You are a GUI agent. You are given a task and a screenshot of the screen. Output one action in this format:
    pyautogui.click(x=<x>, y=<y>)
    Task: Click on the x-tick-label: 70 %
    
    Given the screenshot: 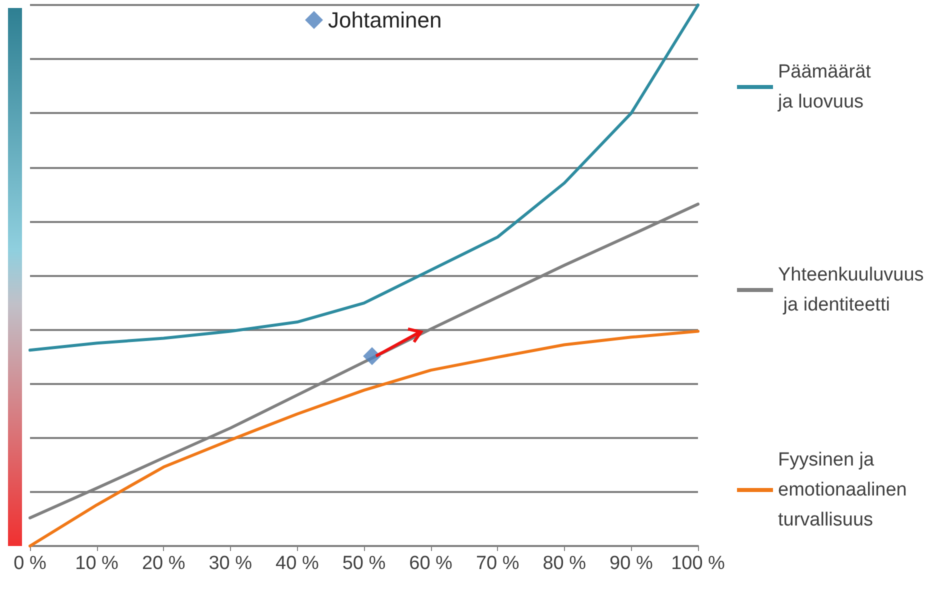 What is the action you would take?
    pyautogui.click(x=498, y=563)
    